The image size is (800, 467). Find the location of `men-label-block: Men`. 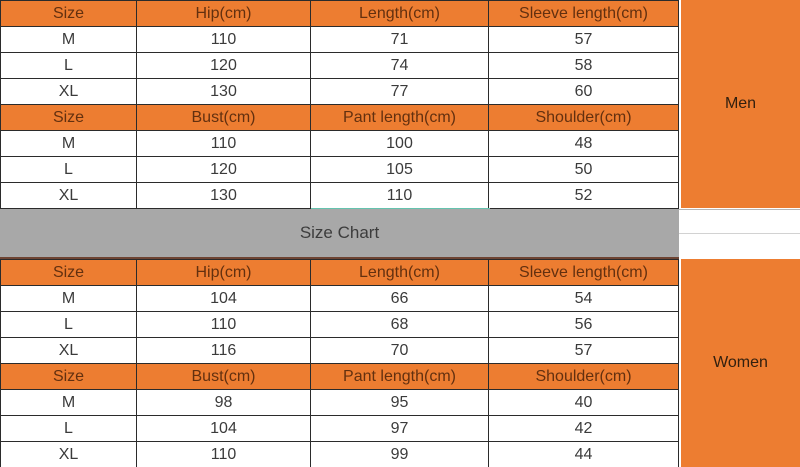

men-label-block: Men is located at coordinates (740, 104).